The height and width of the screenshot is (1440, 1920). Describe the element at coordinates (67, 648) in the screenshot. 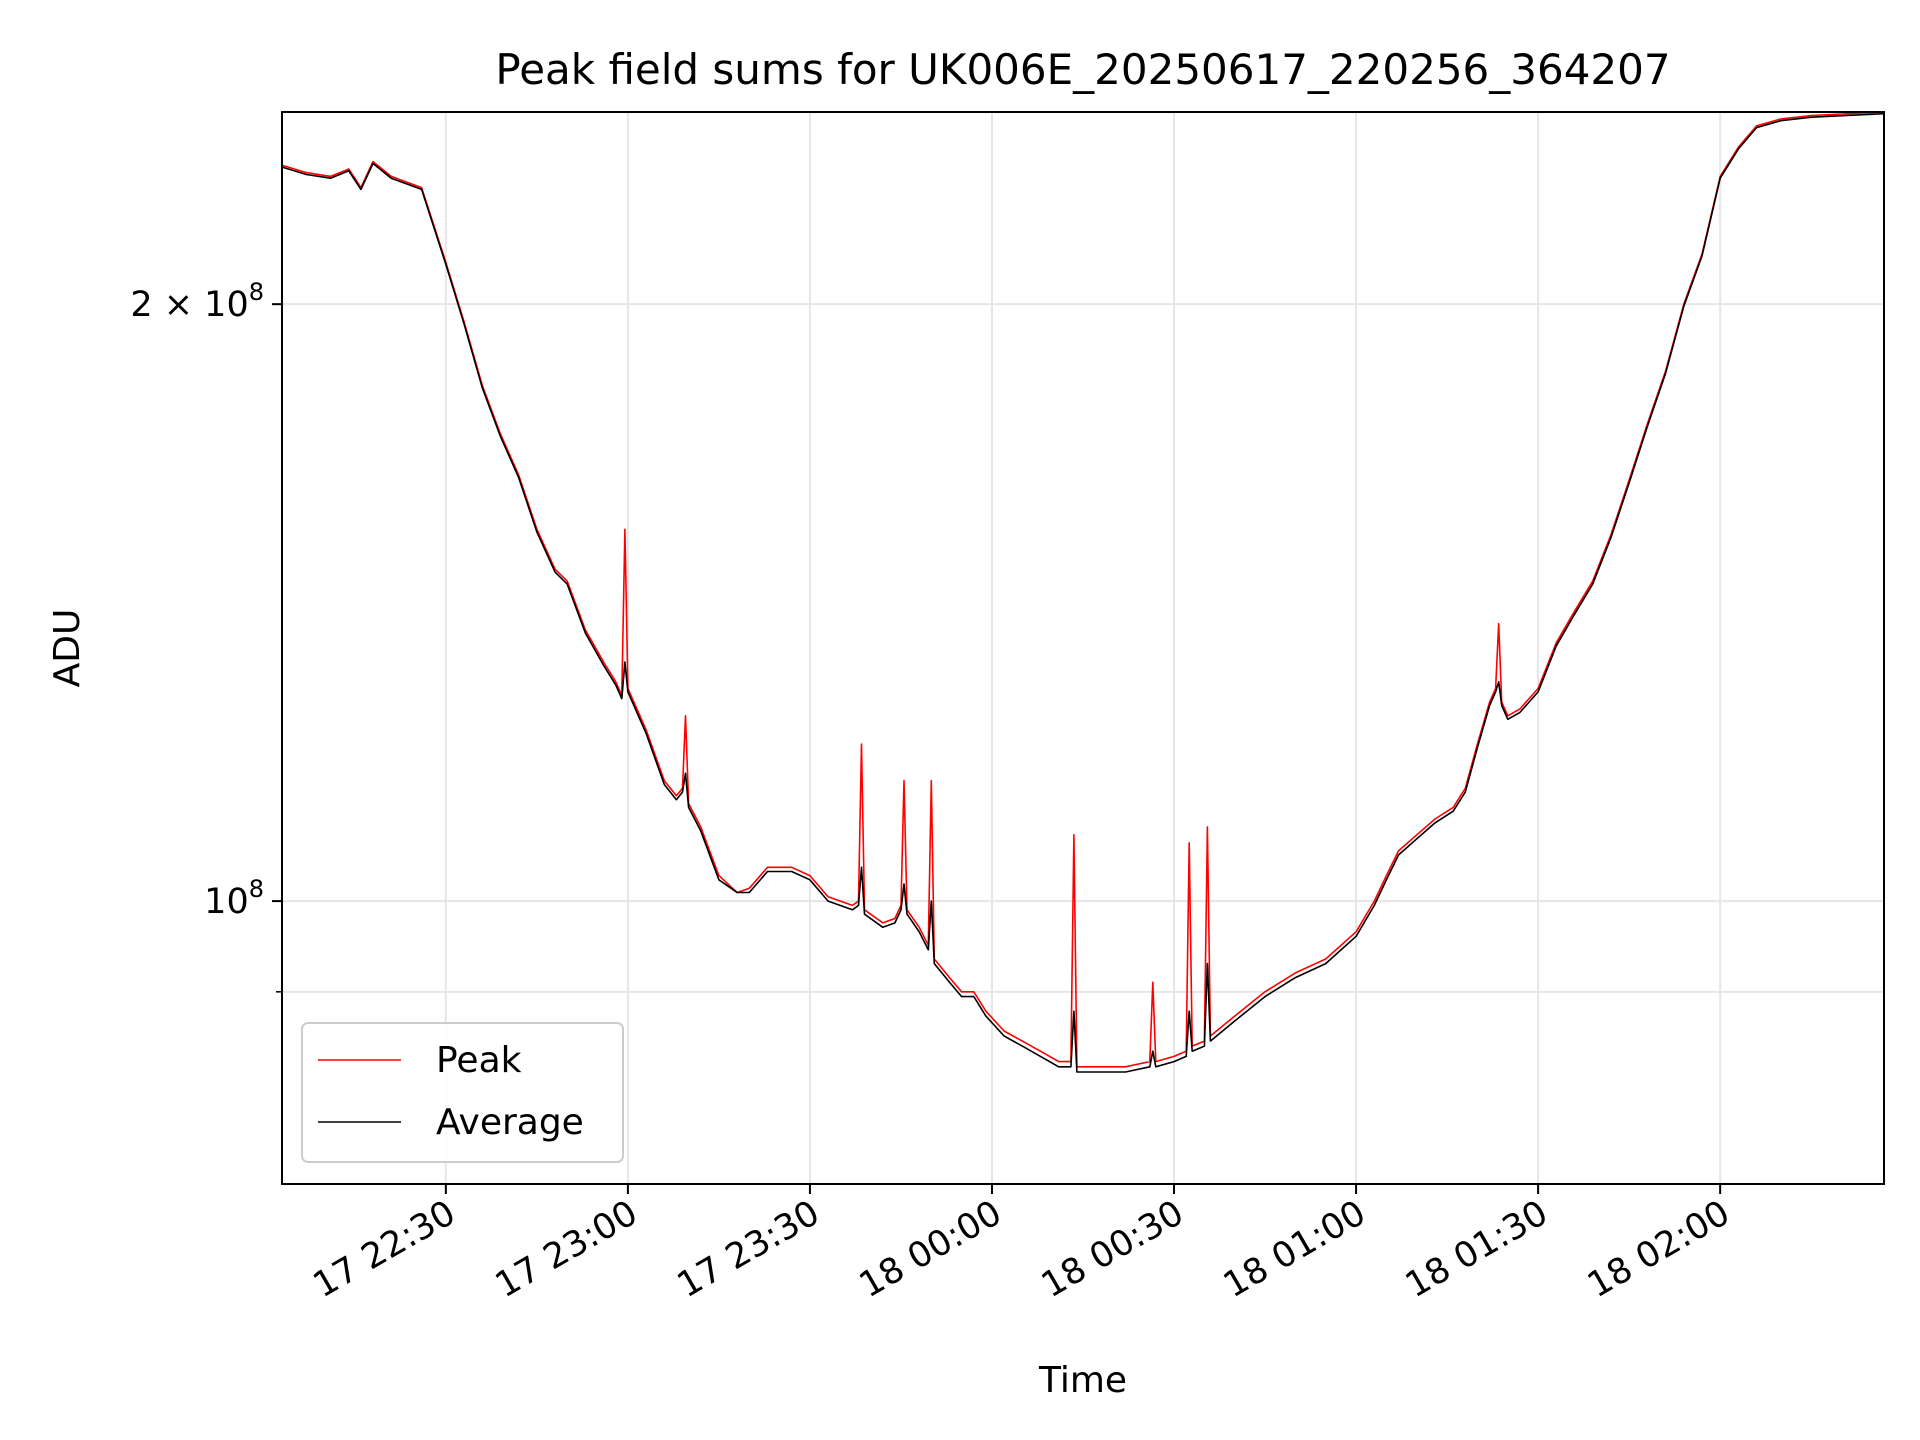

I see `y-axis-label: ADU` at that location.